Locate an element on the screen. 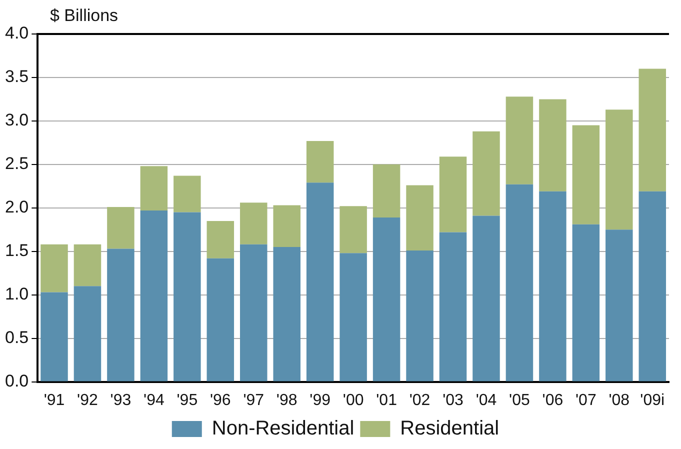  x-tick-label: '97 is located at coordinates (253, 400).